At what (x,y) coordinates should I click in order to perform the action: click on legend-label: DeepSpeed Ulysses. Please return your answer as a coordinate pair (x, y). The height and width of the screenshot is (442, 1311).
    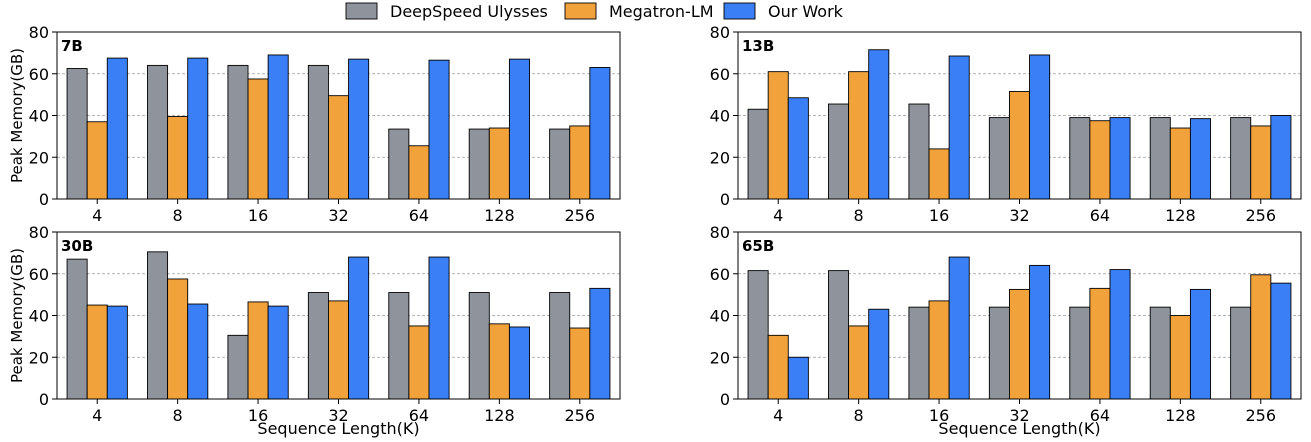
    Looking at the image, I should click on (469, 11).